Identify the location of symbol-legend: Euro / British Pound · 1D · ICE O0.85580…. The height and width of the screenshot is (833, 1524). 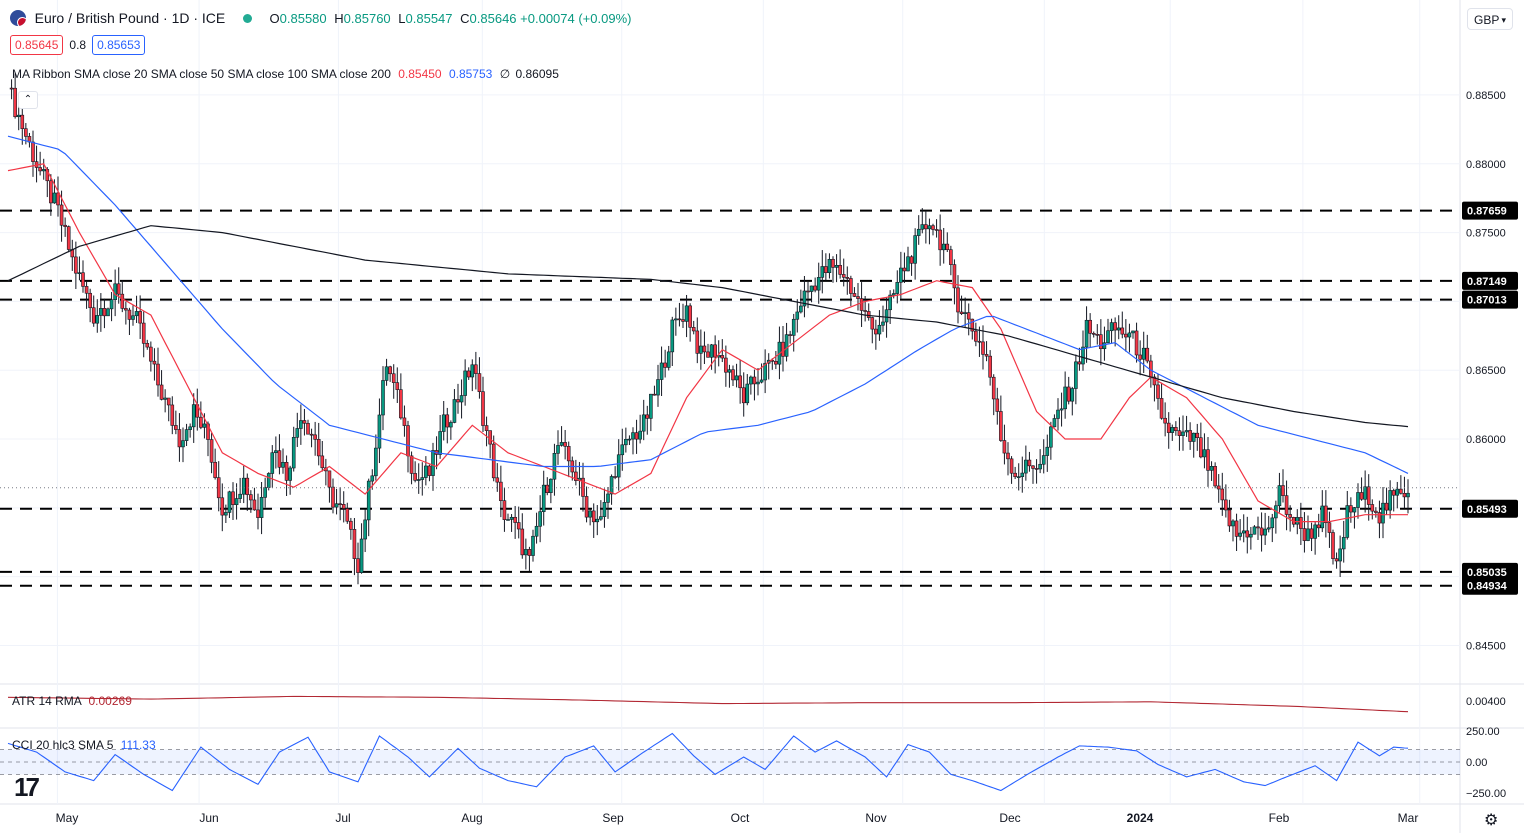
(320, 18).